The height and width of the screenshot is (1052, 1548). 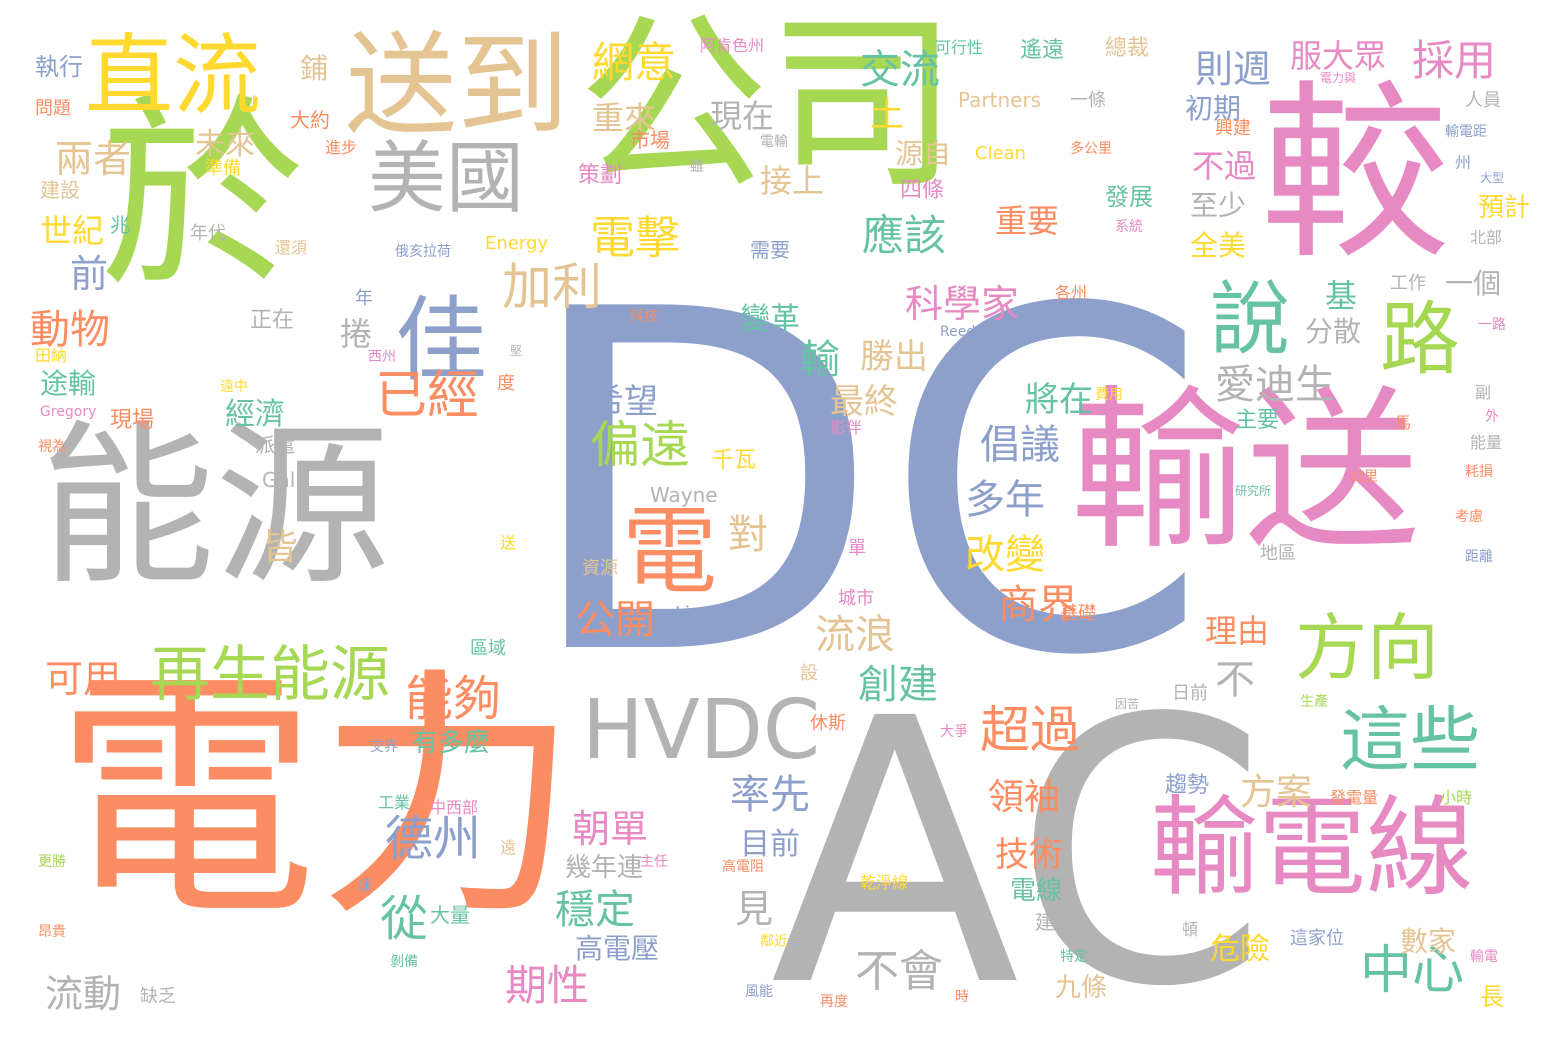 What do you see at coordinates (516, 351) in the screenshot?
I see `word-jian2: 堅` at bounding box center [516, 351].